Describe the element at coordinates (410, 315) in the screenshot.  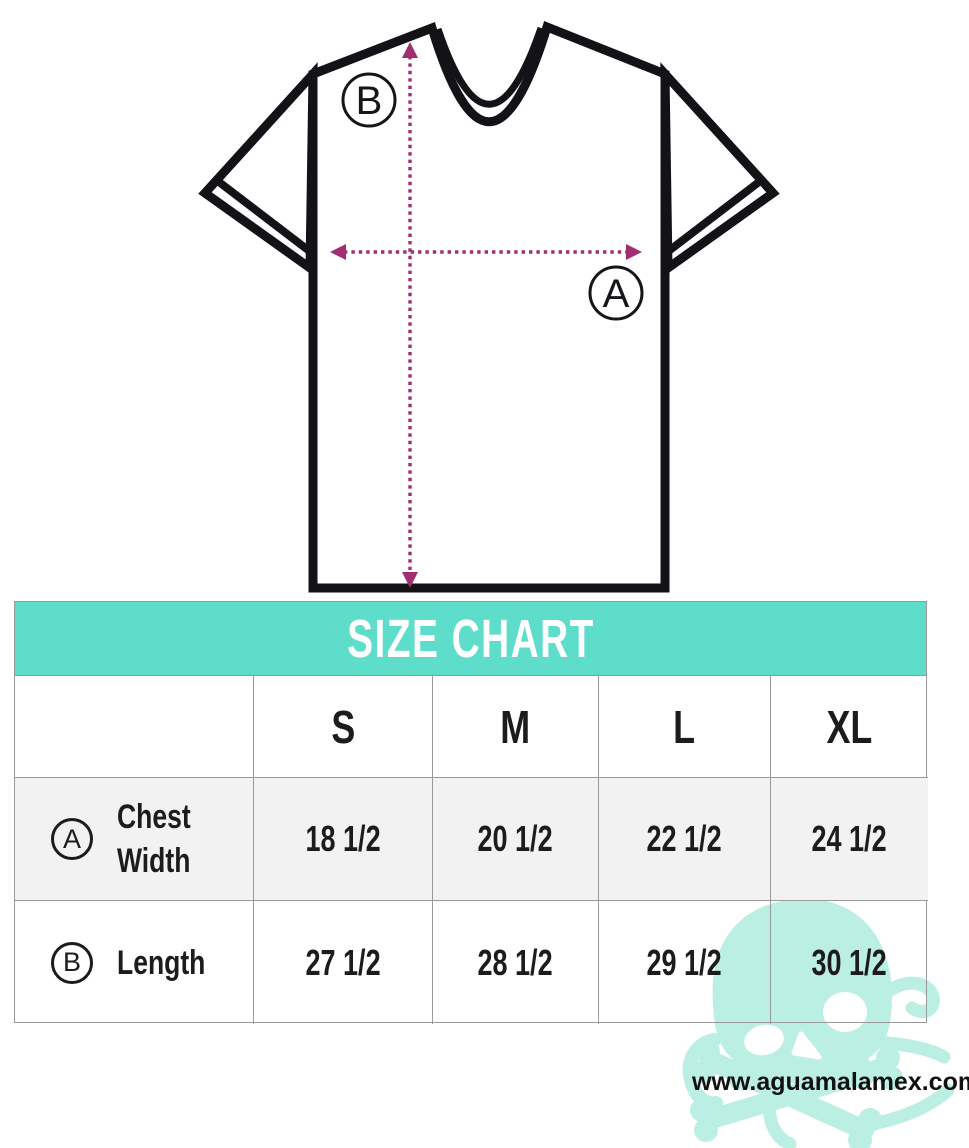
I see `length-measure-arrow` at that location.